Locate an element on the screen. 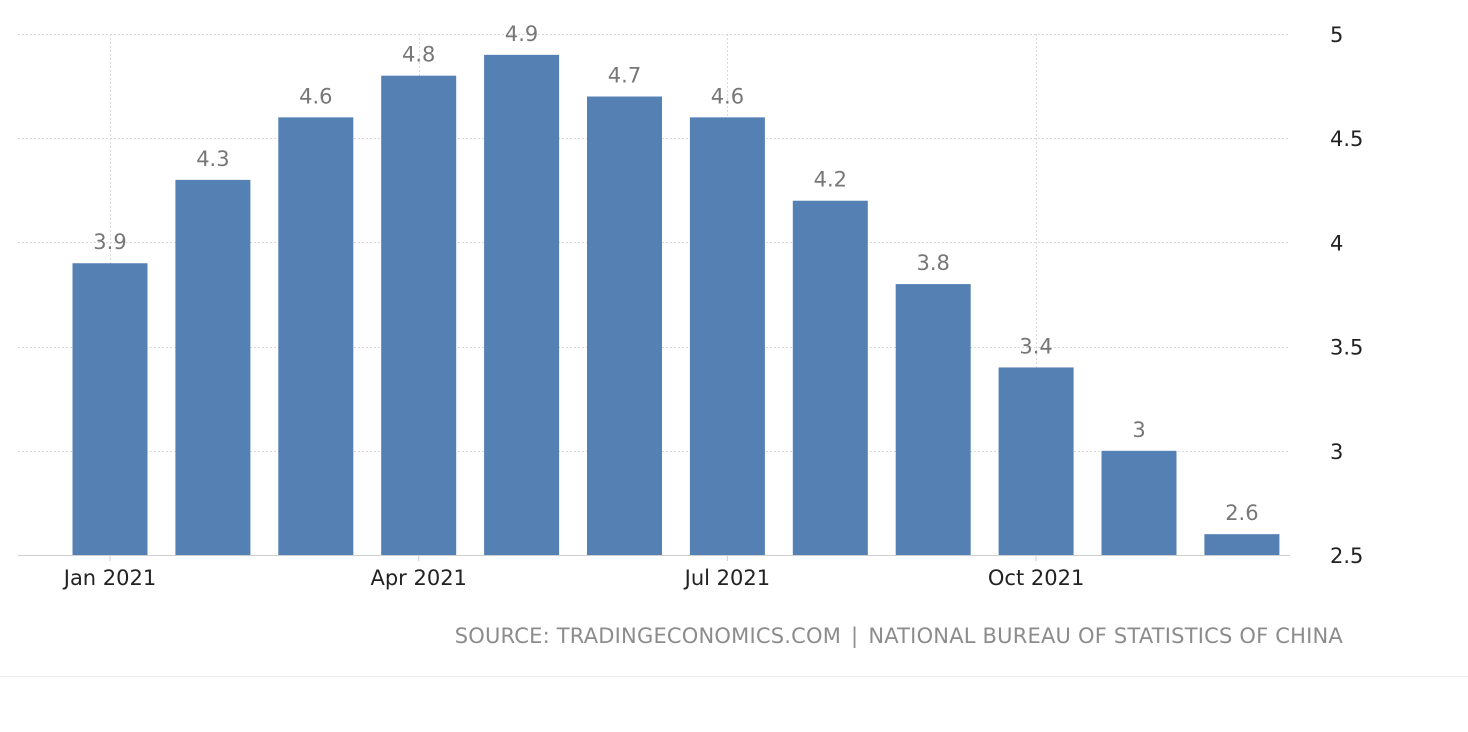  y-tick-label: 3.5 is located at coordinates (1346, 348).